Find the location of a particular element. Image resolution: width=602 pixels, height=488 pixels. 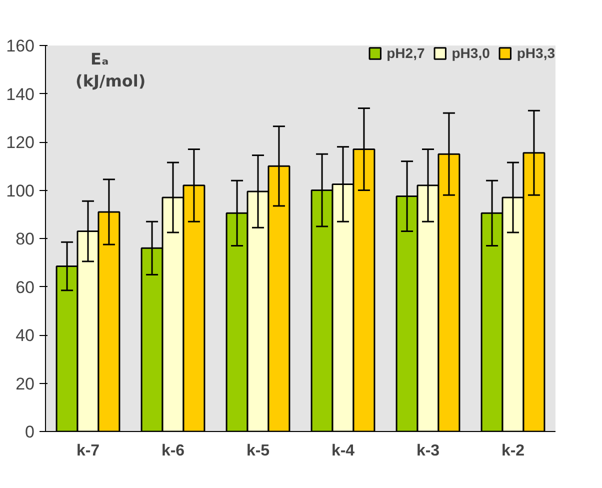

y-tick-label: 20 is located at coordinates (25, 384).